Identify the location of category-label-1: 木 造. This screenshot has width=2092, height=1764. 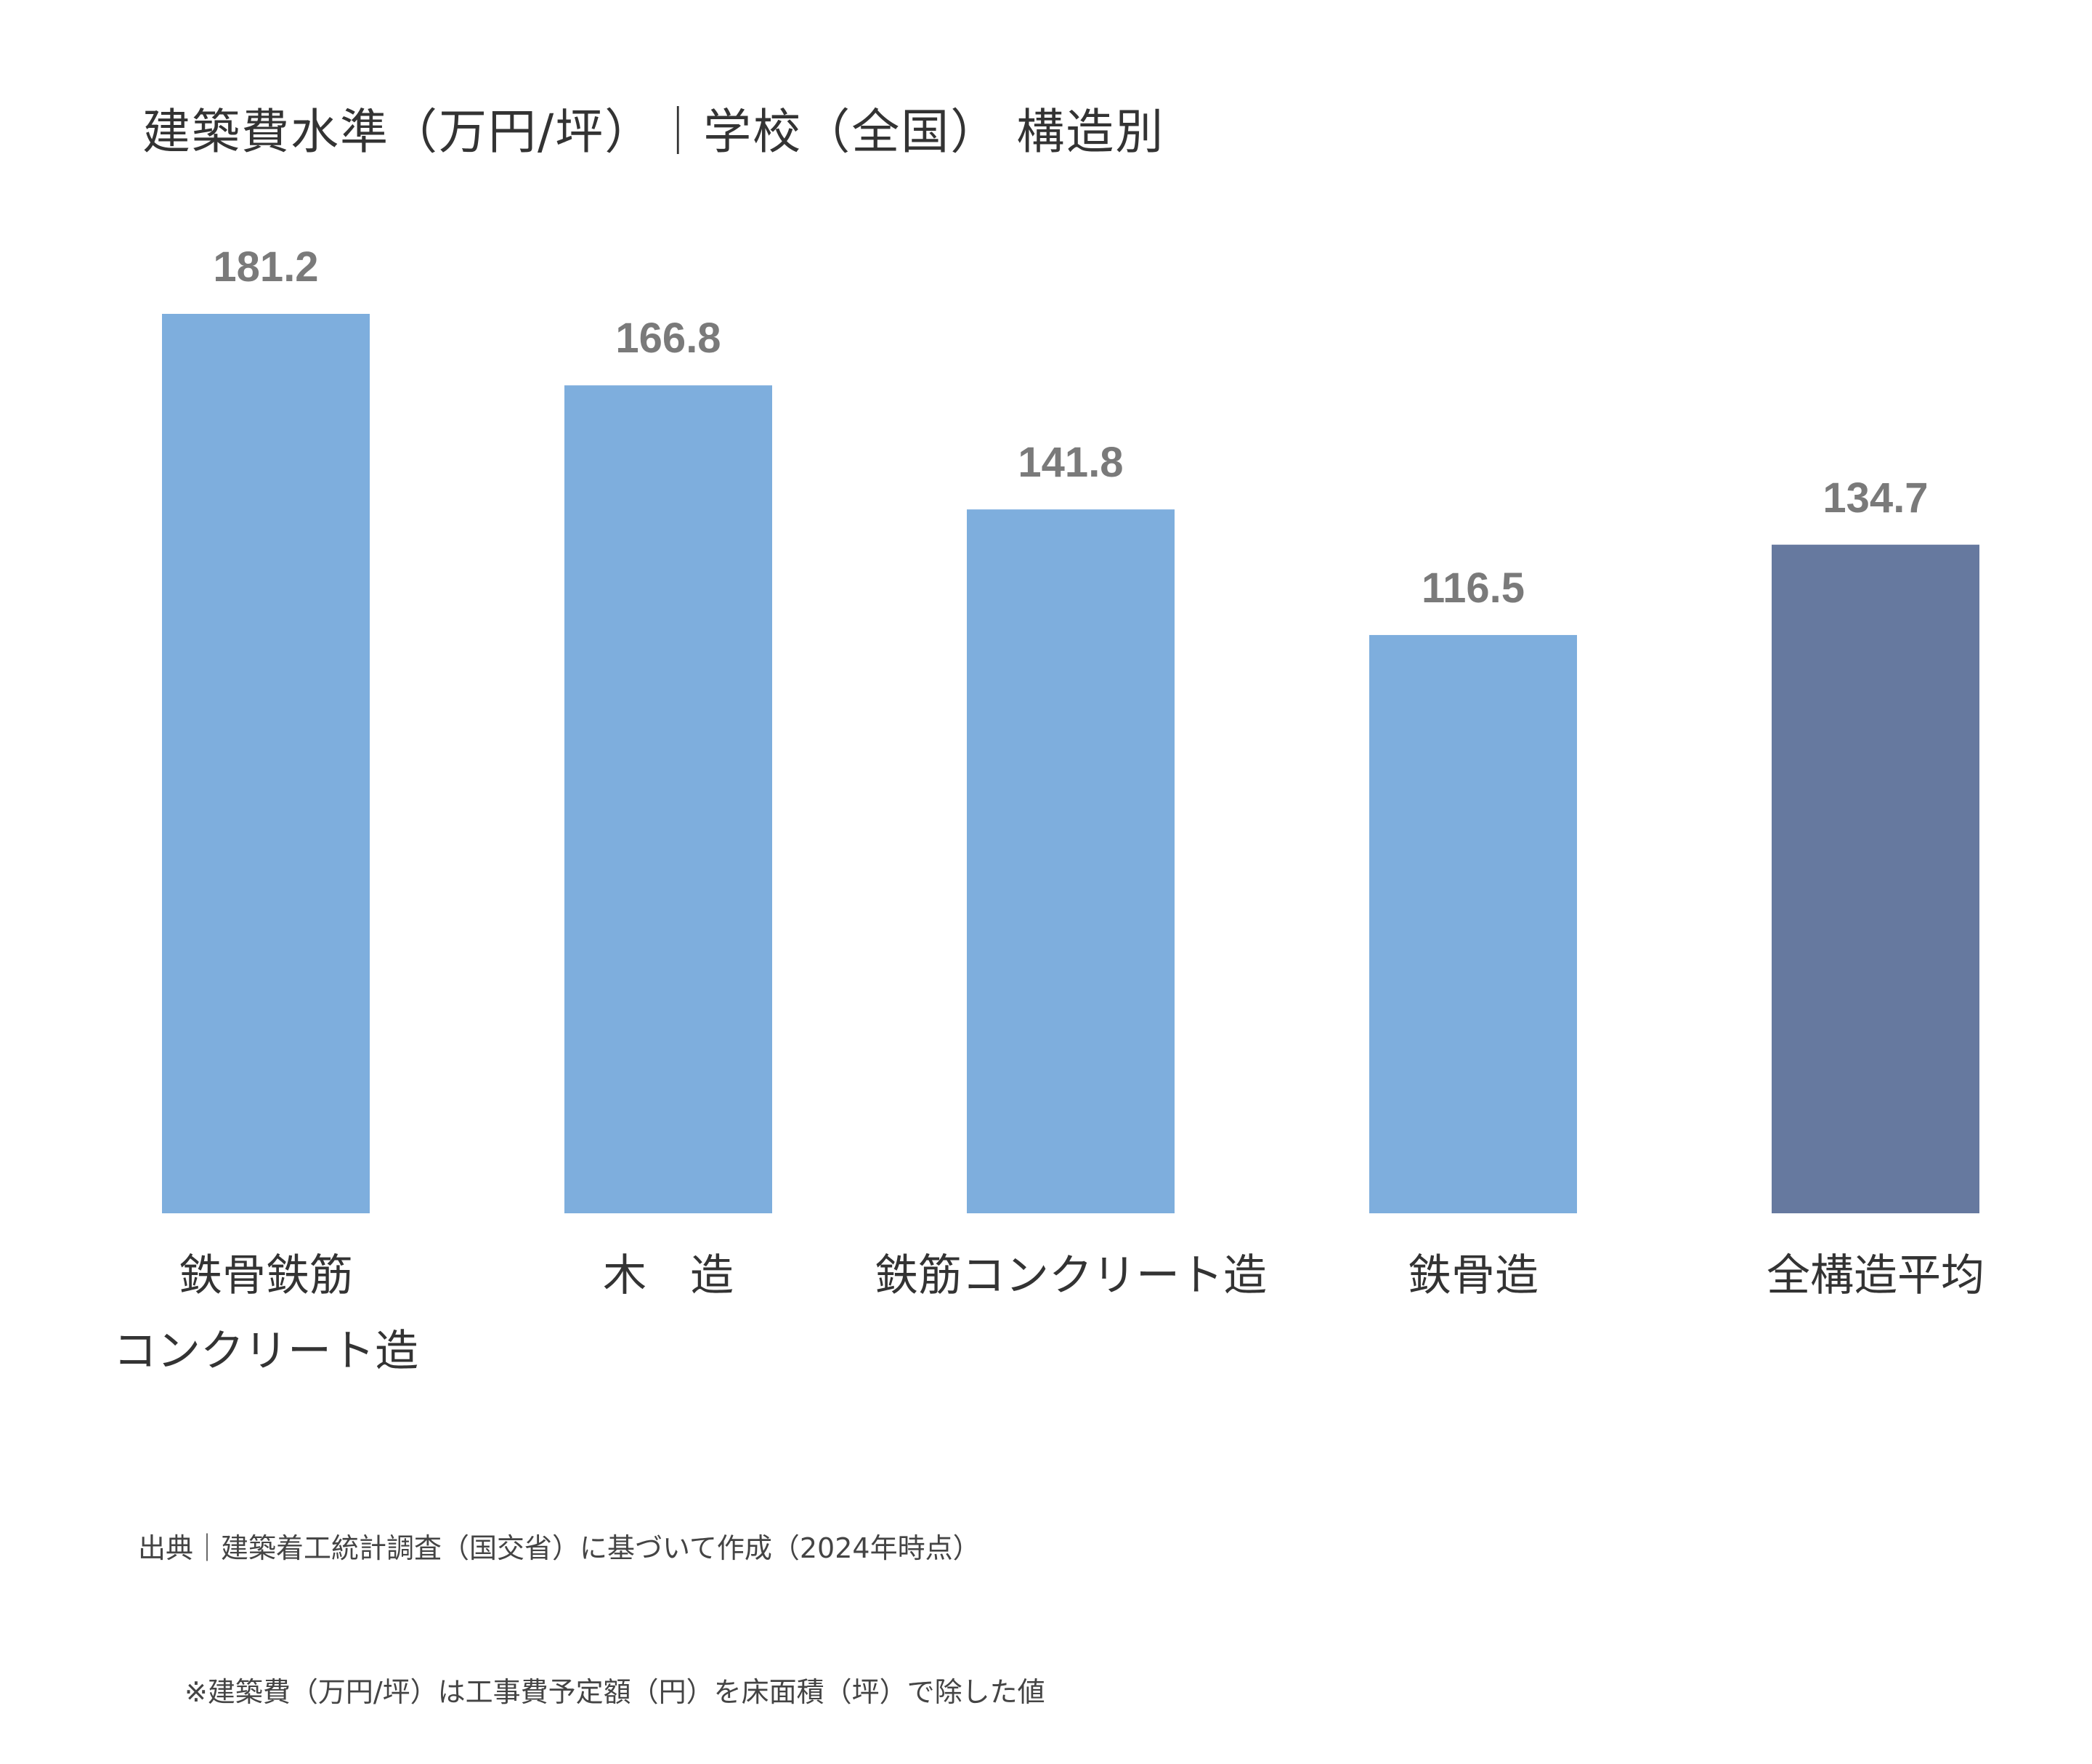
(668, 1275).